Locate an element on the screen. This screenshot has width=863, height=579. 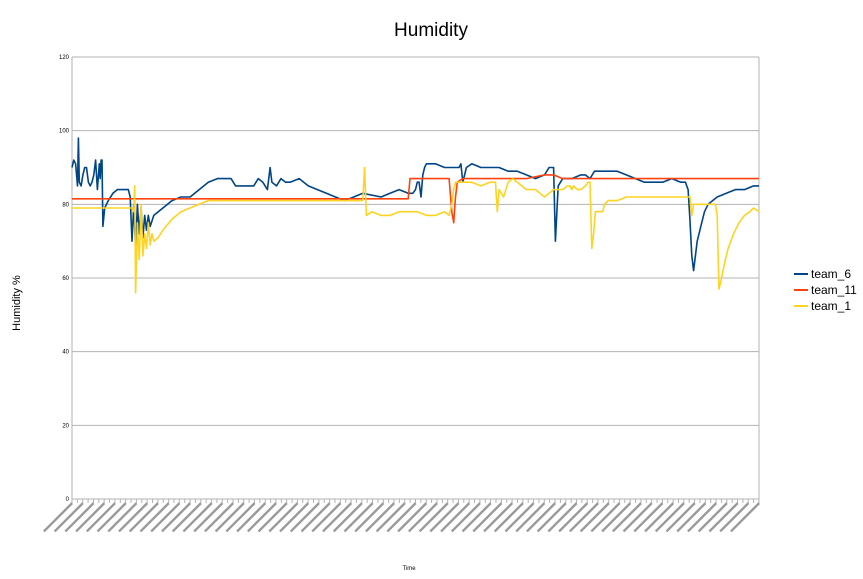
y-axis-ticks: 0 20 40 60 80 100 120 is located at coordinates (64, 279).